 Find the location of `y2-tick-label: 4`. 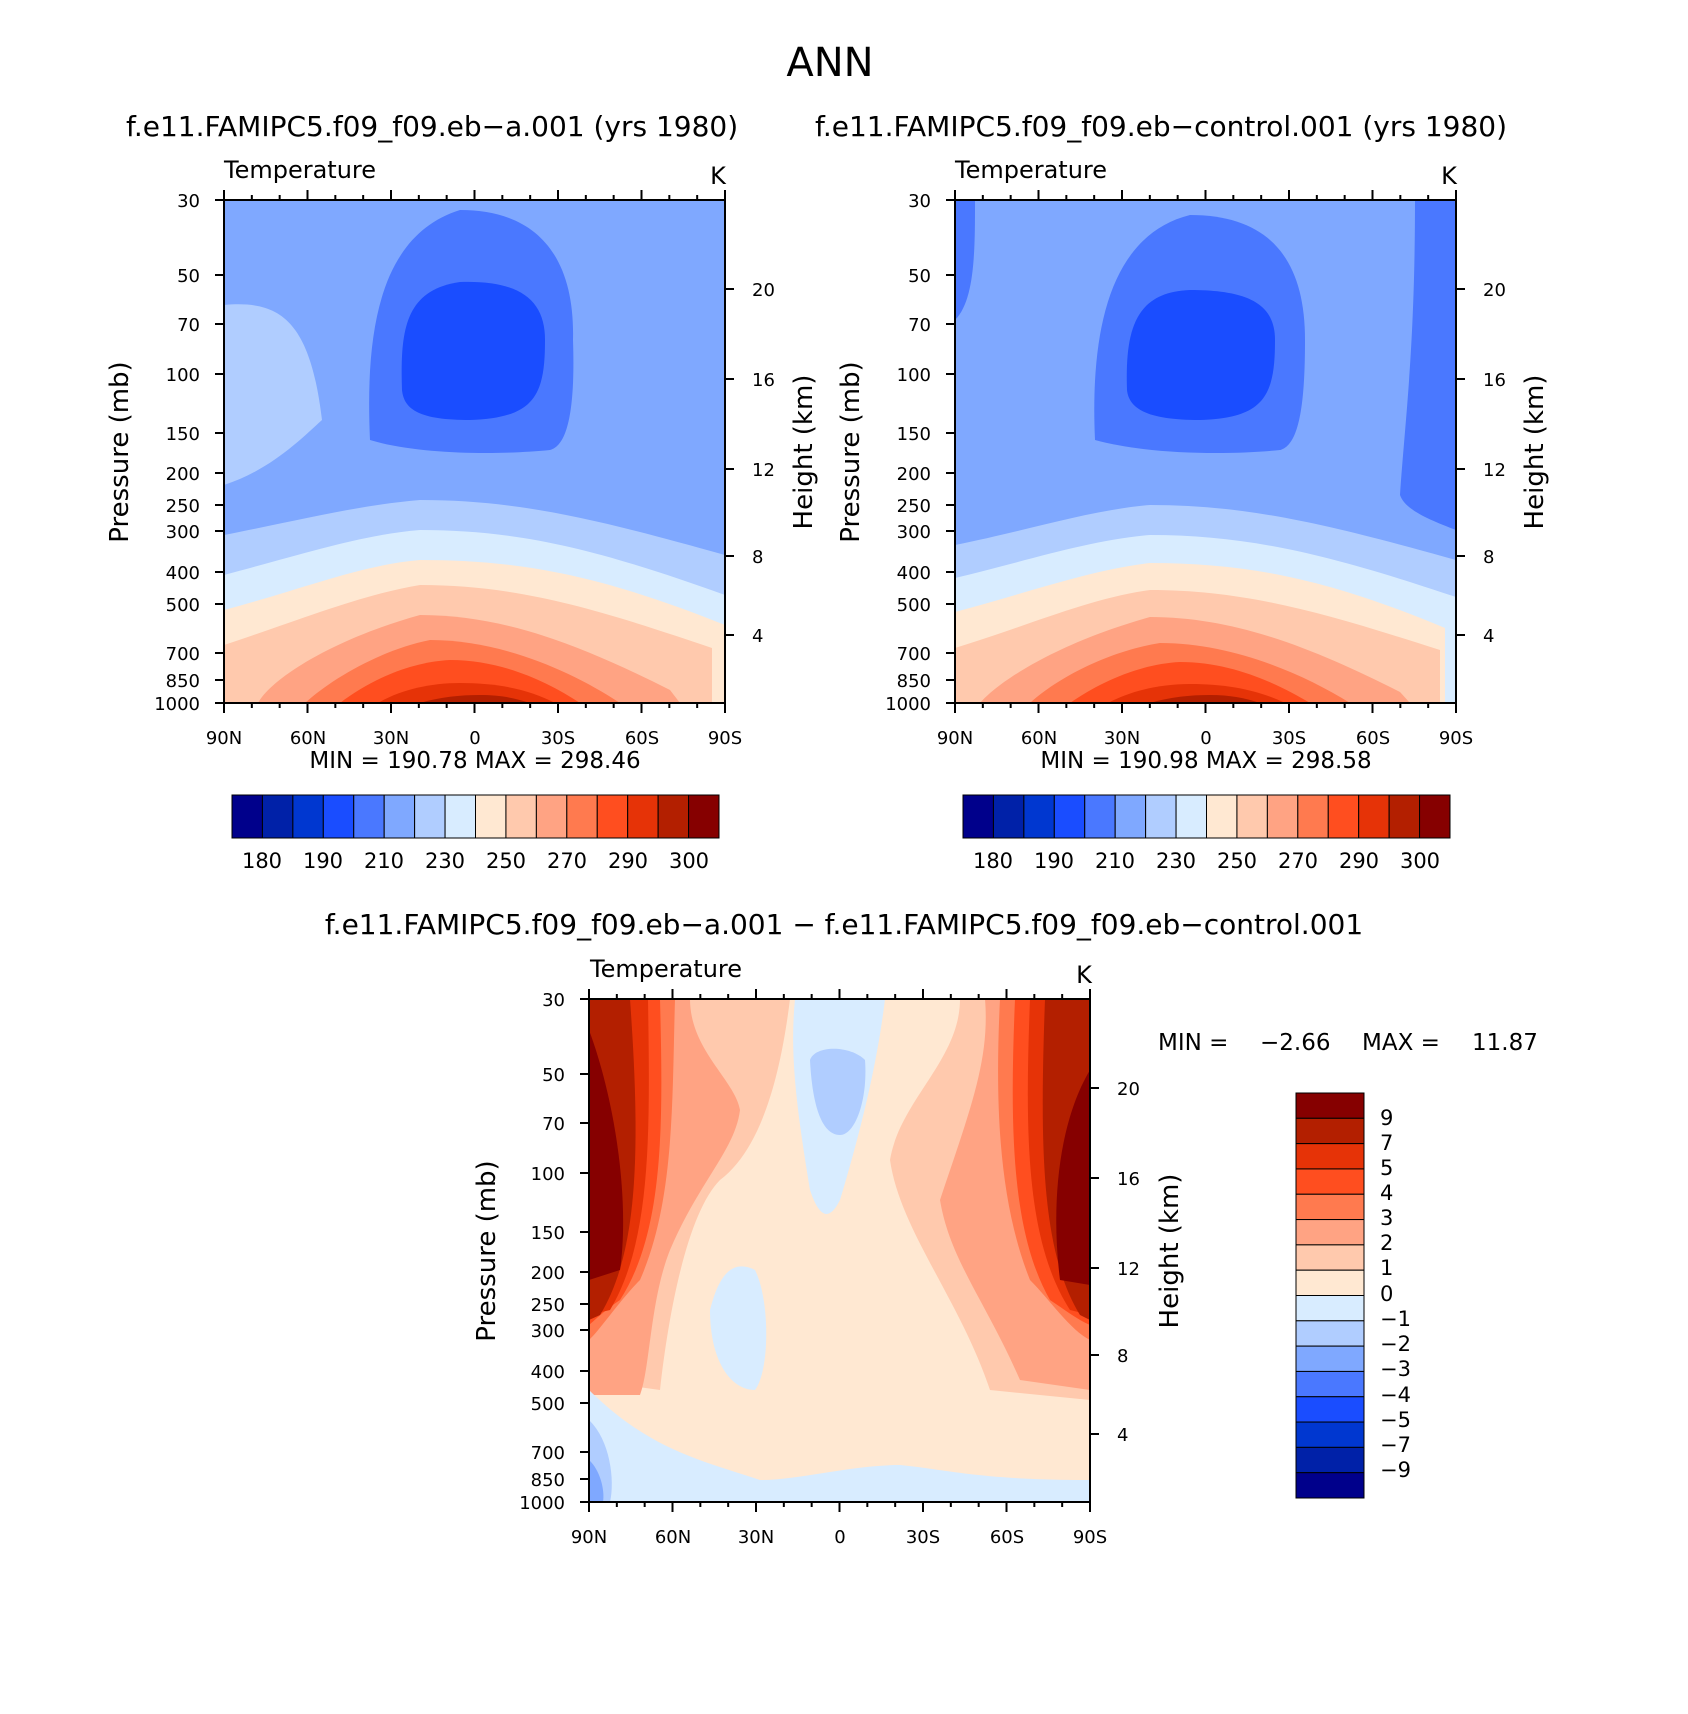

y2-tick-label: 4 is located at coordinates (757, 636).